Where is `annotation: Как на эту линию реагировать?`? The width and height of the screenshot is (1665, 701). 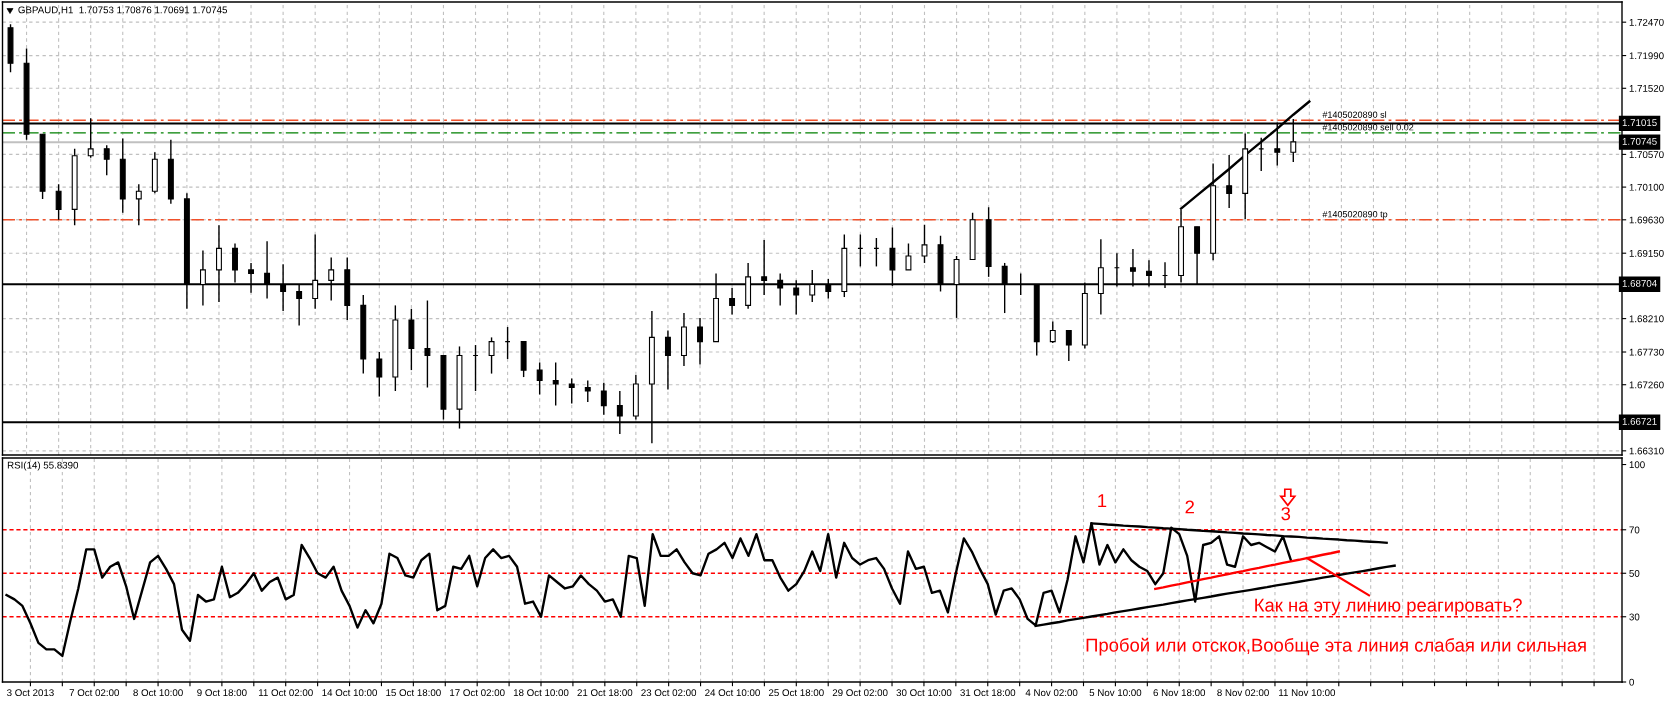 annotation: Как на эту линию реагировать? is located at coordinates (1388, 607).